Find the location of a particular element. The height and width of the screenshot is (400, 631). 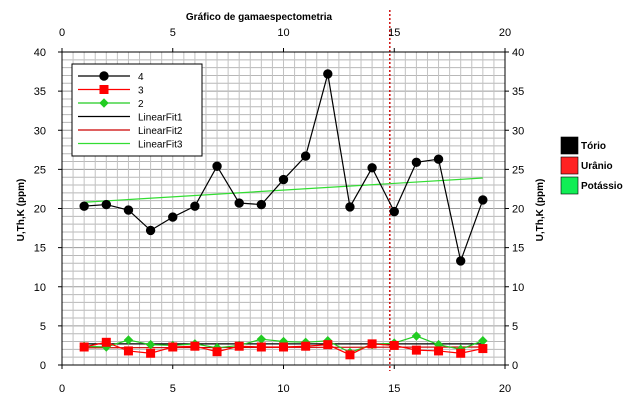

legend: 4 3 2 LinearFit1 LinearFit2 LinearFit3 is located at coordinates (137, 110).